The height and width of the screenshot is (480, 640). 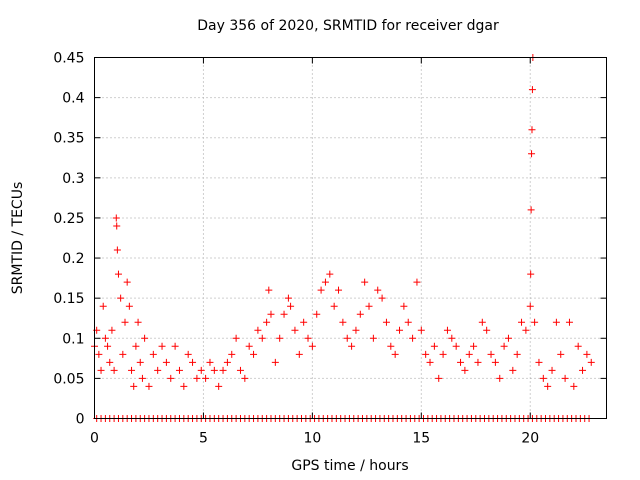 What do you see at coordinates (80, 420) in the screenshot?
I see `y-tick-label: 0` at bounding box center [80, 420].